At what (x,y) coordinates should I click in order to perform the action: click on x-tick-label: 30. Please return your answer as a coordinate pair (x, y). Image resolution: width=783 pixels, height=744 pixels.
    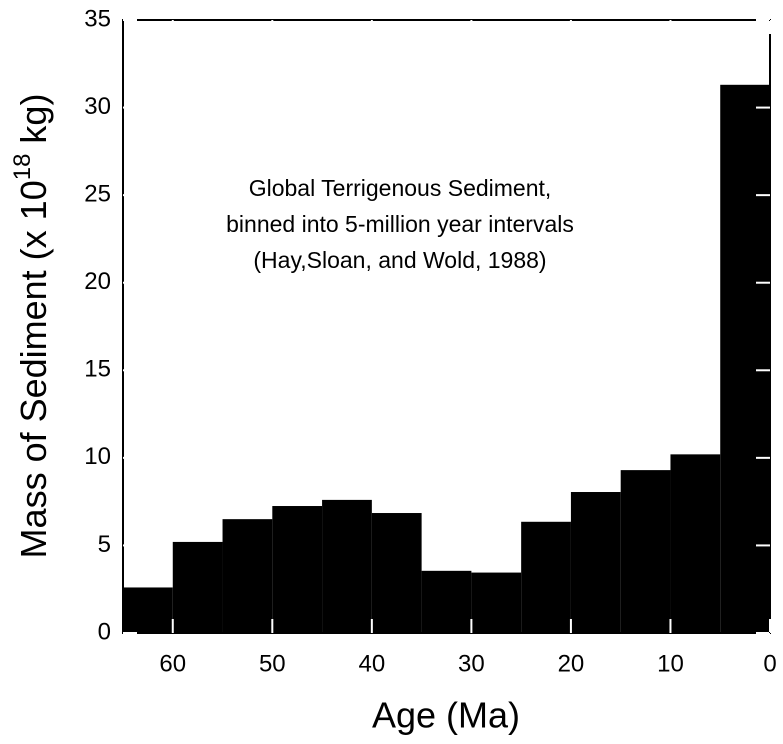
    Looking at the image, I should click on (471, 663).